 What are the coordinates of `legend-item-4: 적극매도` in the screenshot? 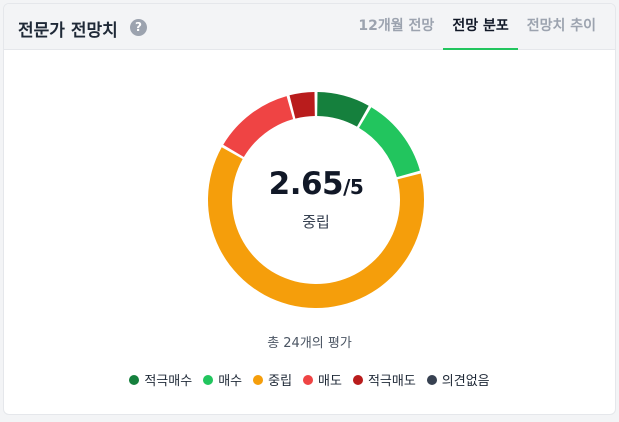 It's located at (384, 379).